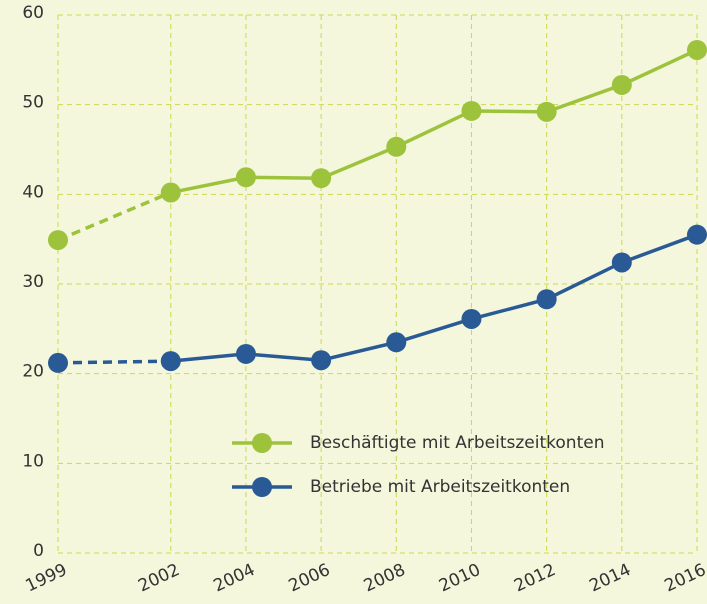  I want to click on legend-label: Betriebe mit Arbeitszeitkonten, so click(440, 487).